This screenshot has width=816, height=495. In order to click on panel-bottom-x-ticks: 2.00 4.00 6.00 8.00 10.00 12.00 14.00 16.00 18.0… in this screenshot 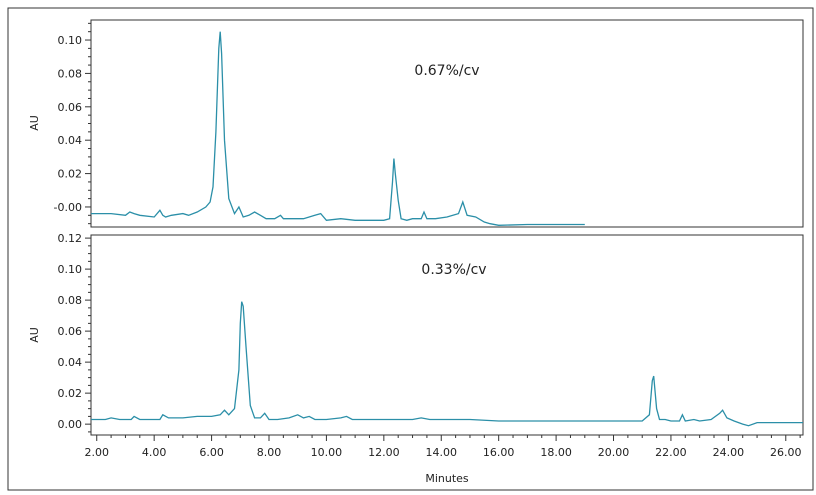, I will do `click(443, 447)`.